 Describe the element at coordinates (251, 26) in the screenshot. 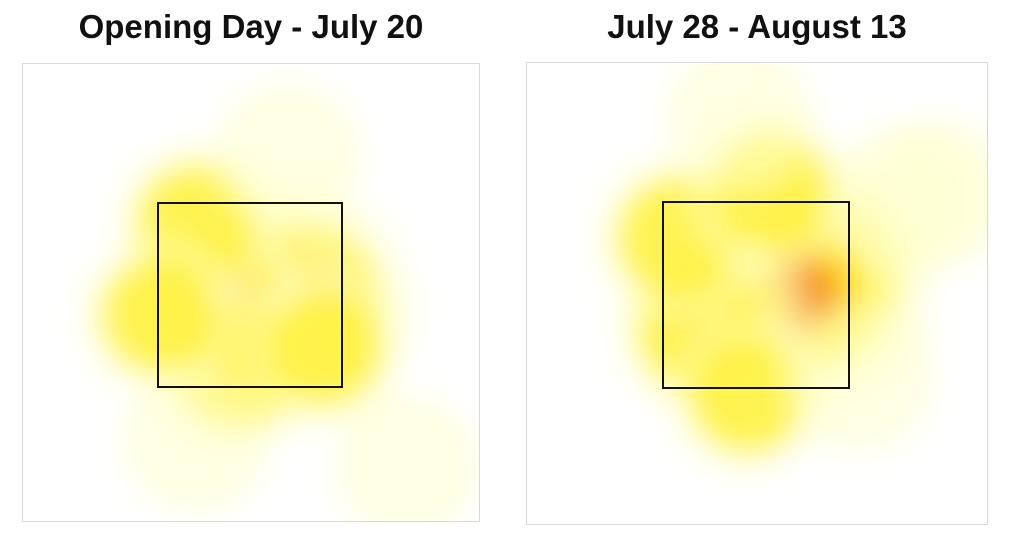

I see `chart-title-1: Opening Day - July 20` at that location.